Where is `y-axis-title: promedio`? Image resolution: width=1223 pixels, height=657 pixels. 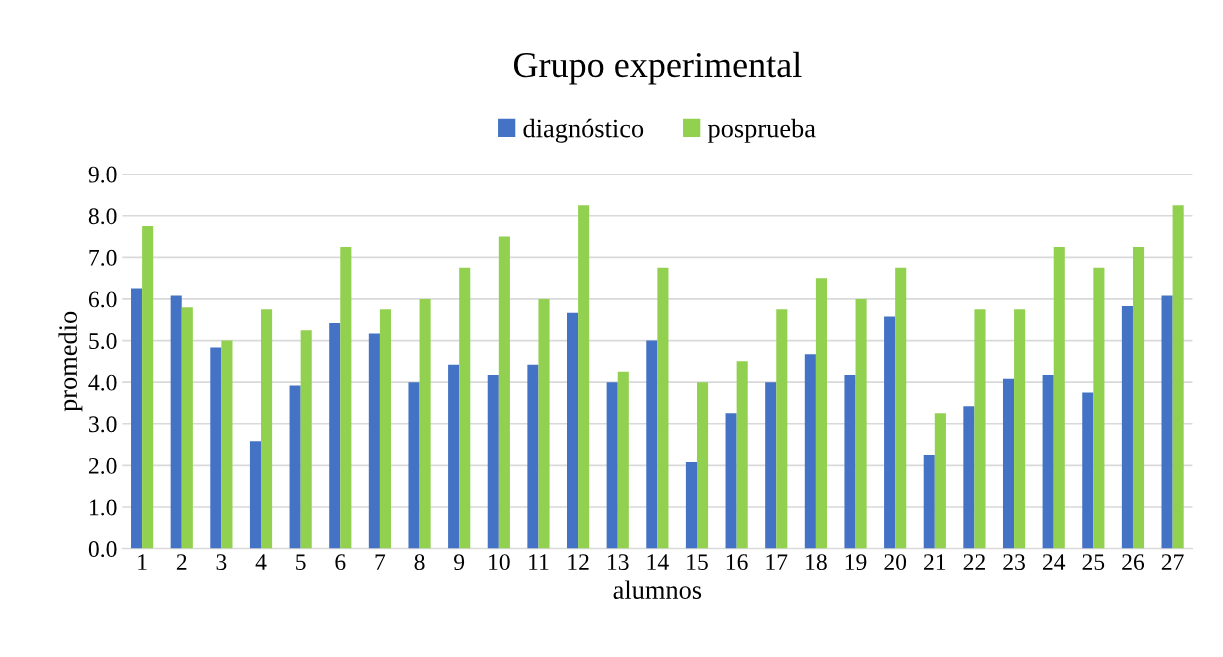
y-axis-title: promedio is located at coordinates (70, 361).